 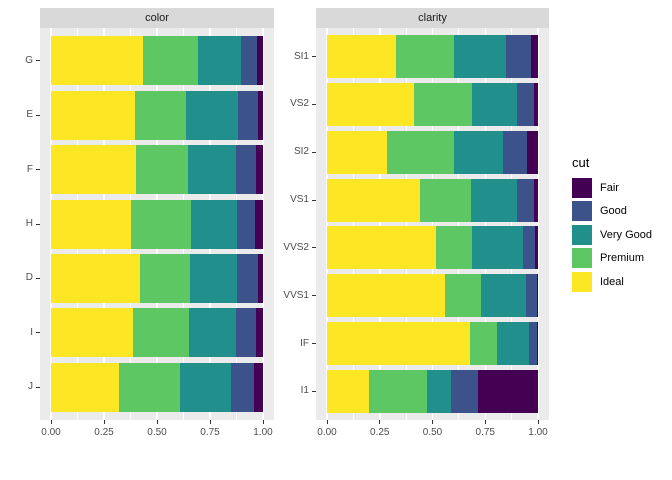 I want to click on facet-strip: clarity, so click(x=432, y=18).